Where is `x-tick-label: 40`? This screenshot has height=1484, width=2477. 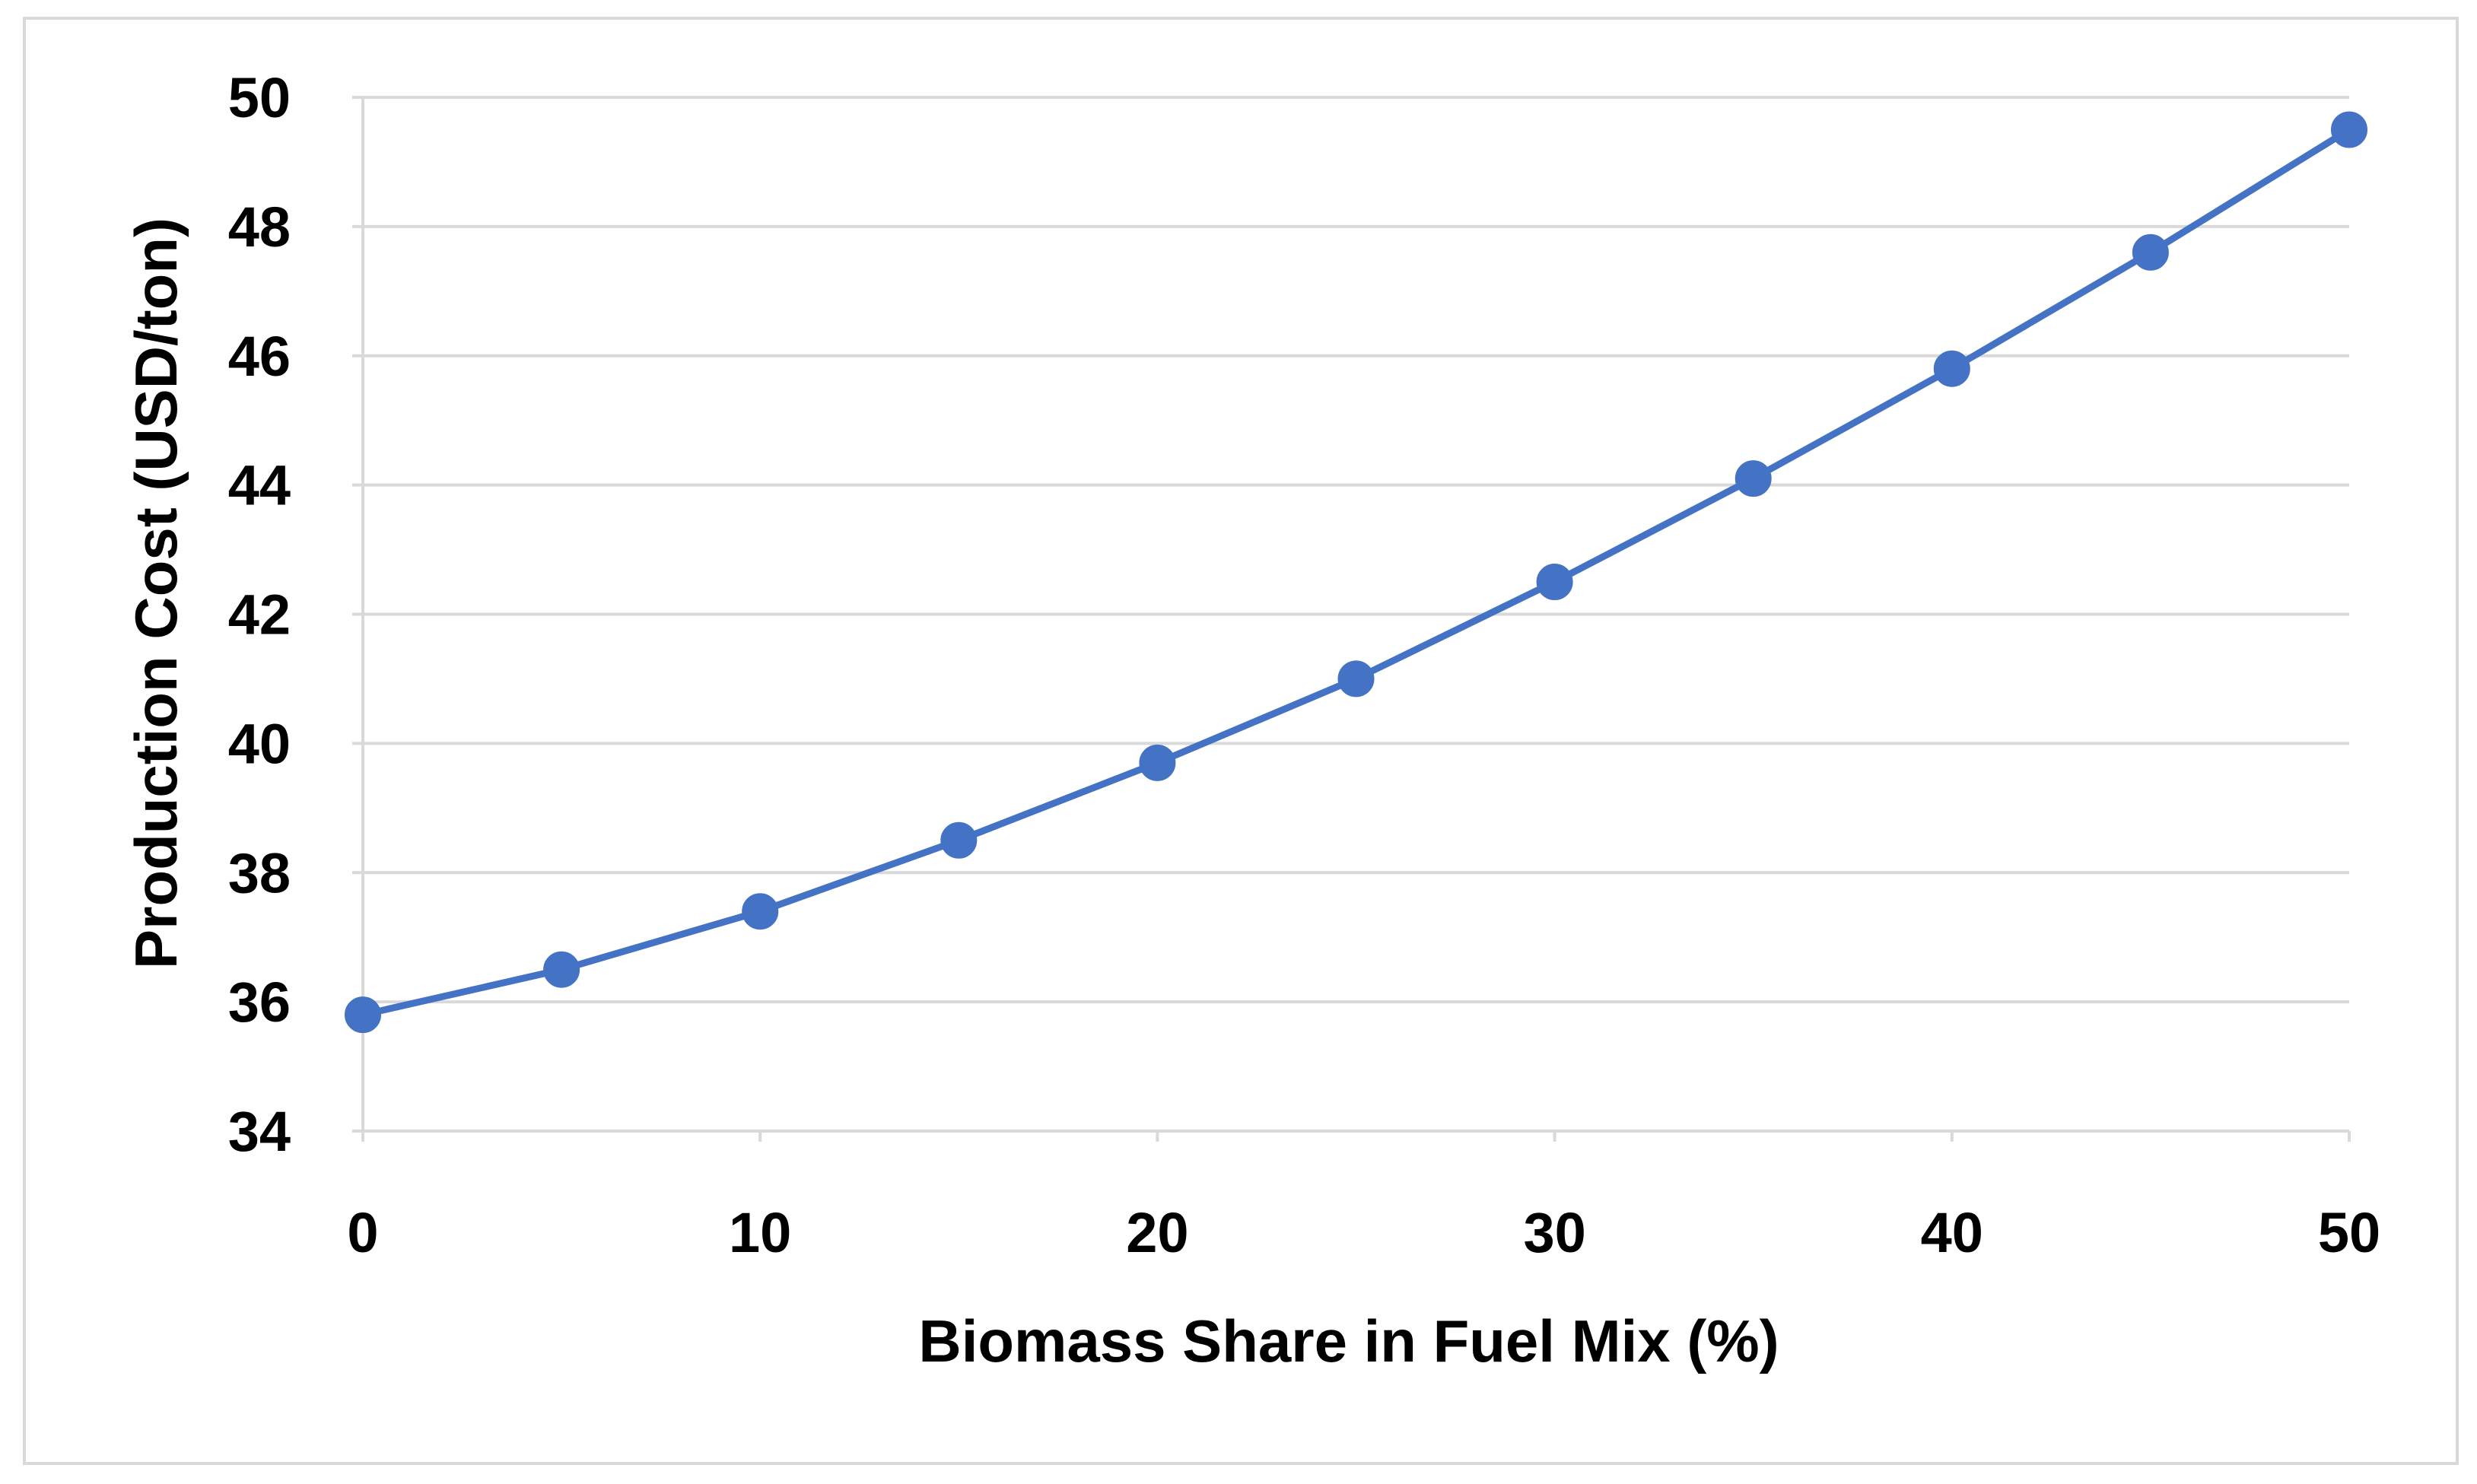
x-tick-label: 40 is located at coordinates (1952, 1232).